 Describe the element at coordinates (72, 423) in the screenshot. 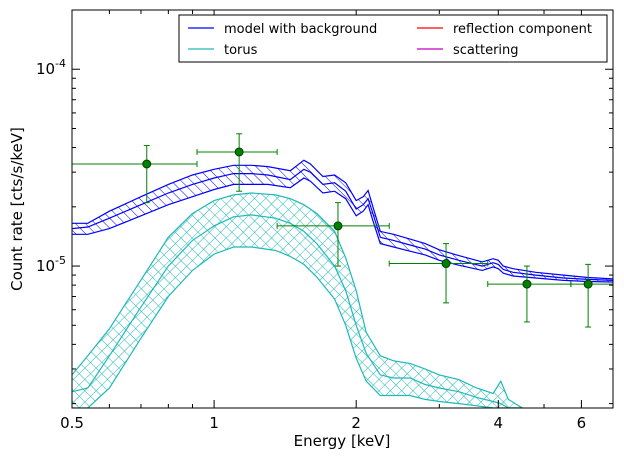

I see `x-tick-label-0: 0.5` at that location.